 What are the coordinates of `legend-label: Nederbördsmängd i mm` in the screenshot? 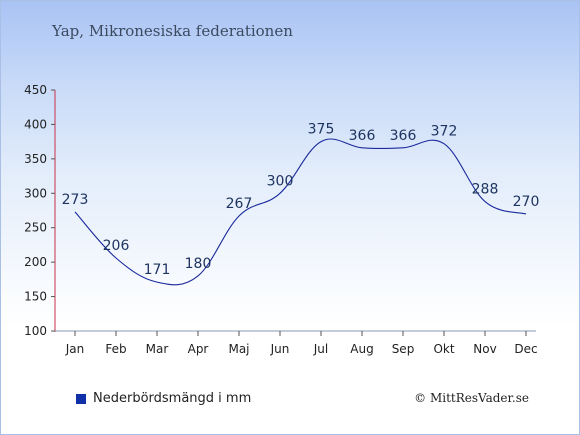 It's located at (172, 398).